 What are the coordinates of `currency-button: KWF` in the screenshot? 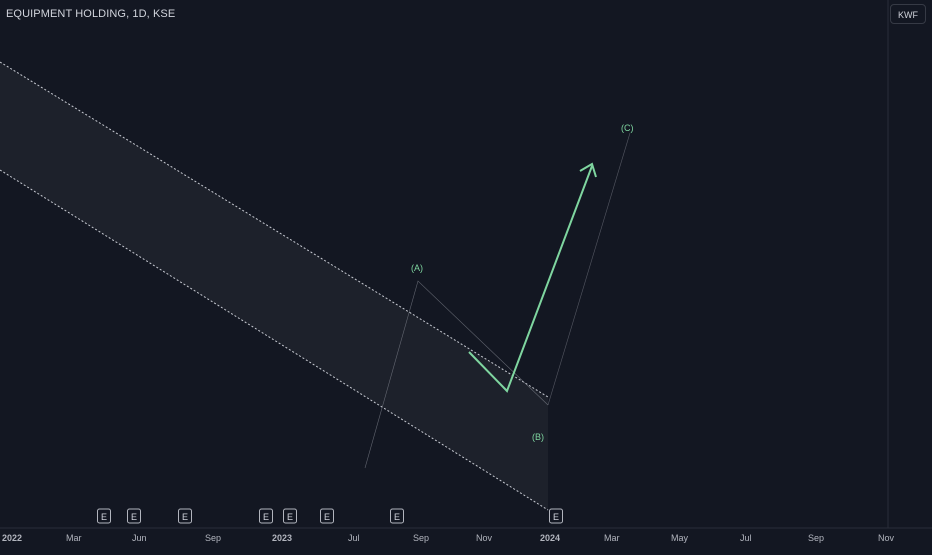 It's located at (908, 14).